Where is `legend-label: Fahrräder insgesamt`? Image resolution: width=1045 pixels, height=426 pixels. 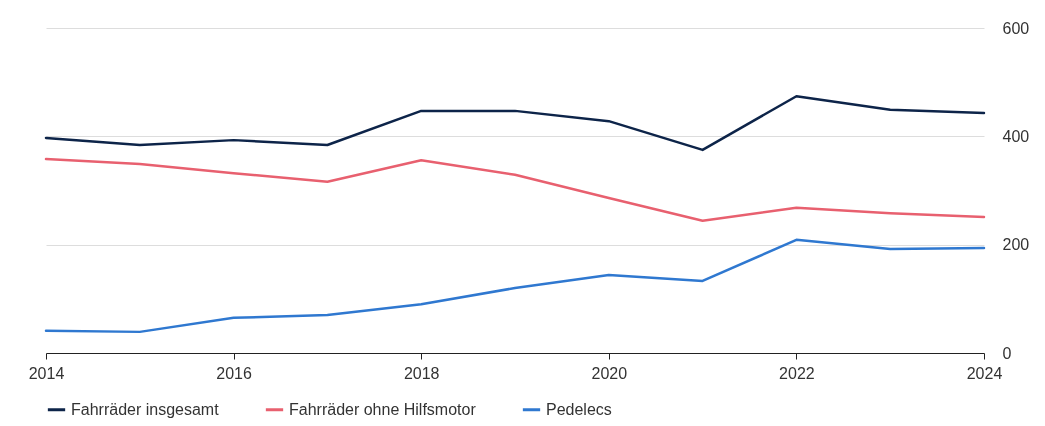
legend-label: Fahrräder insgesamt is located at coordinates (145, 409).